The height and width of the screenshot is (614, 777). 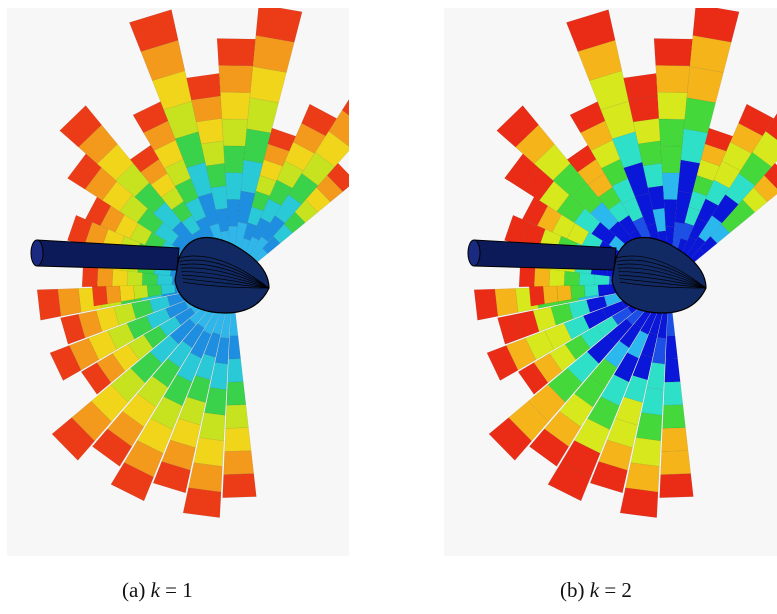 I want to click on caption-a-relation: =, so click(x=171, y=590).